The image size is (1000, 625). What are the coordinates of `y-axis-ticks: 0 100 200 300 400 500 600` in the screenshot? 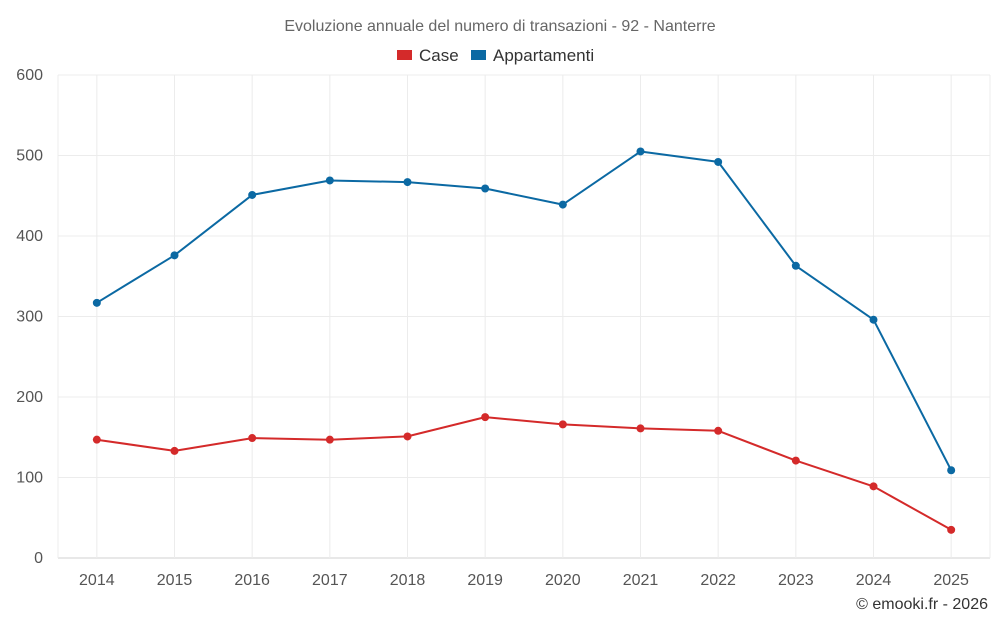 It's located at (29, 317).